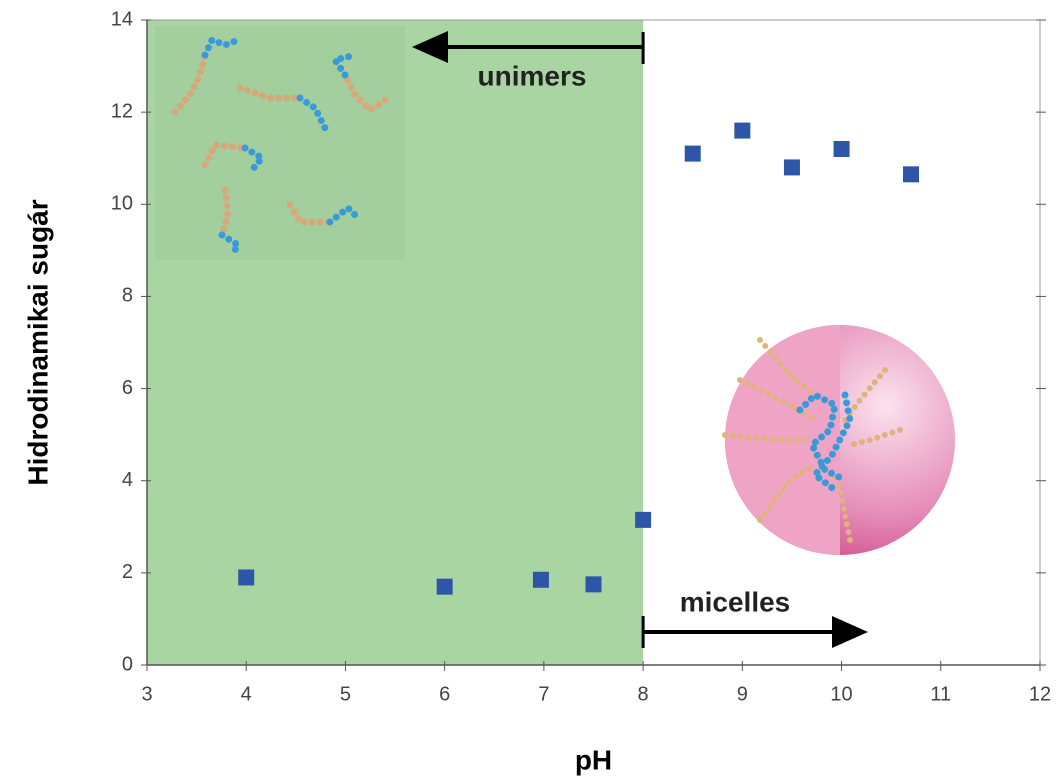 The image size is (1059, 783). What do you see at coordinates (643, 694) in the screenshot?
I see `x-tick-label: 8` at bounding box center [643, 694].